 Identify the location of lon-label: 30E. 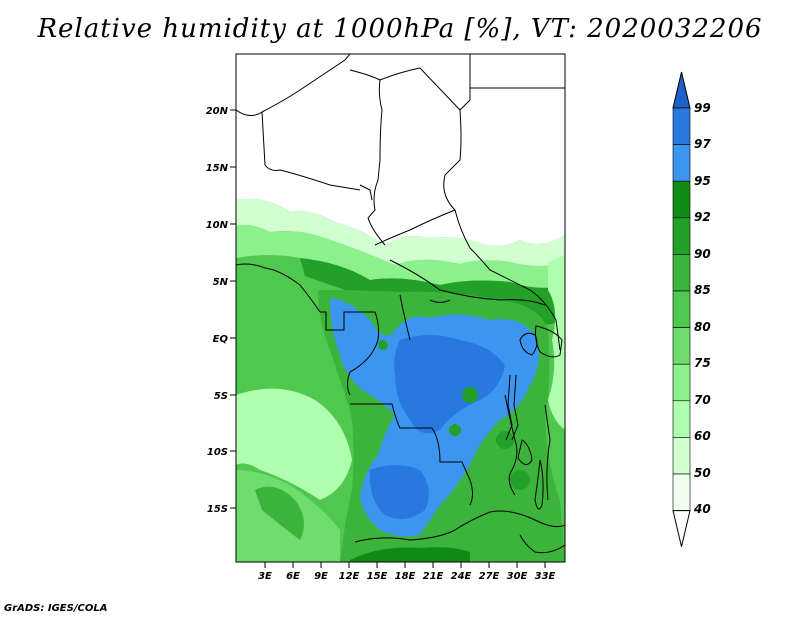
(517, 576).